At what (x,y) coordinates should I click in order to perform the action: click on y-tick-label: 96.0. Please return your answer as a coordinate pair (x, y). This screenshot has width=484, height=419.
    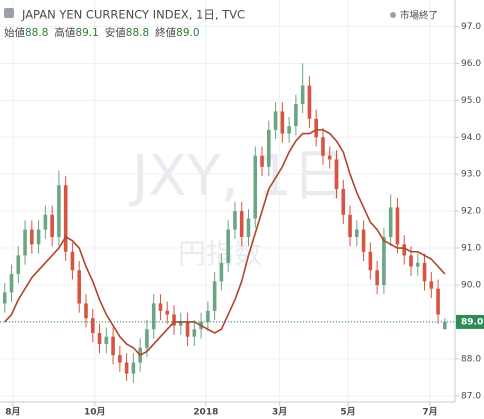
    Looking at the image, I should click on (471, 64).